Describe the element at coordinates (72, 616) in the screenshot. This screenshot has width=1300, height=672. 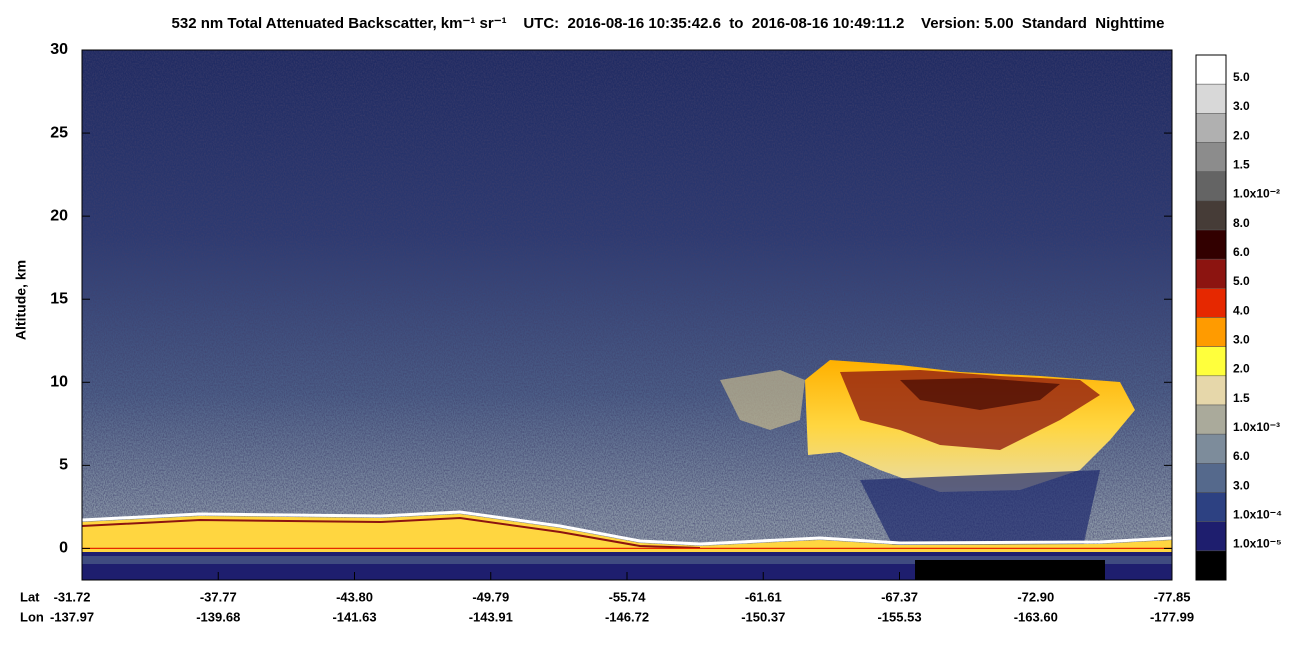
I see `lon-tick-label: -137.97` at that location.